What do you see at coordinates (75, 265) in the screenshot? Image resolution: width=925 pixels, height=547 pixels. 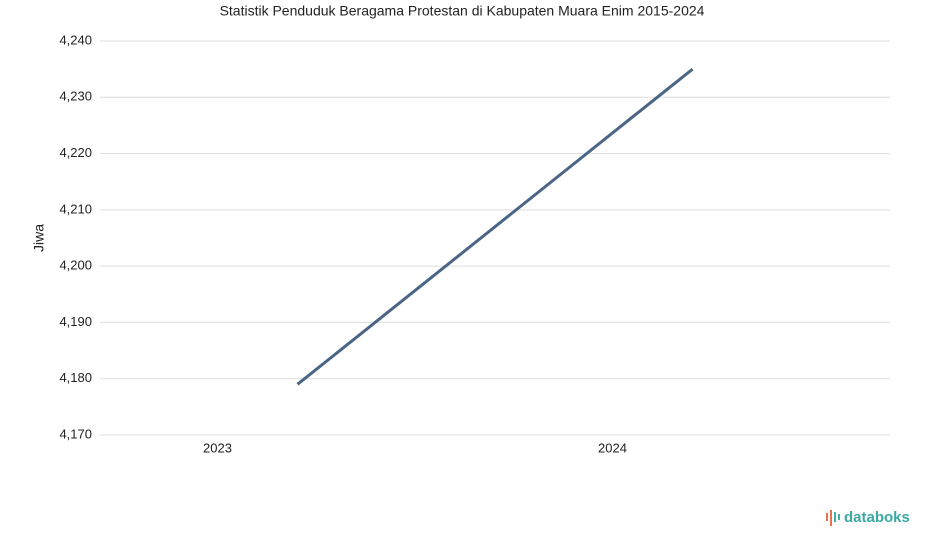 I see `y-tick-label: 4,200` at bounding box center [75, 265].